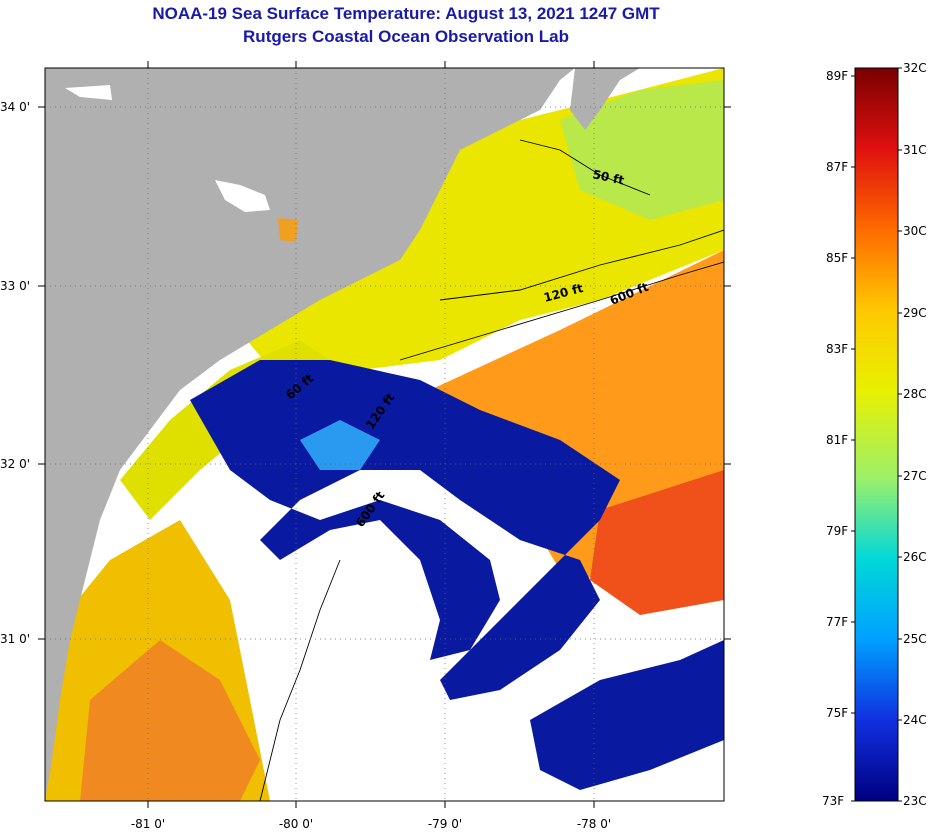 Image resolution: width=936 pixels, height=832 pixels. What do you see at coordinates (288, 230) in the screenshot?
I see `inland-warm-patch` at bounding box center [288, 230].